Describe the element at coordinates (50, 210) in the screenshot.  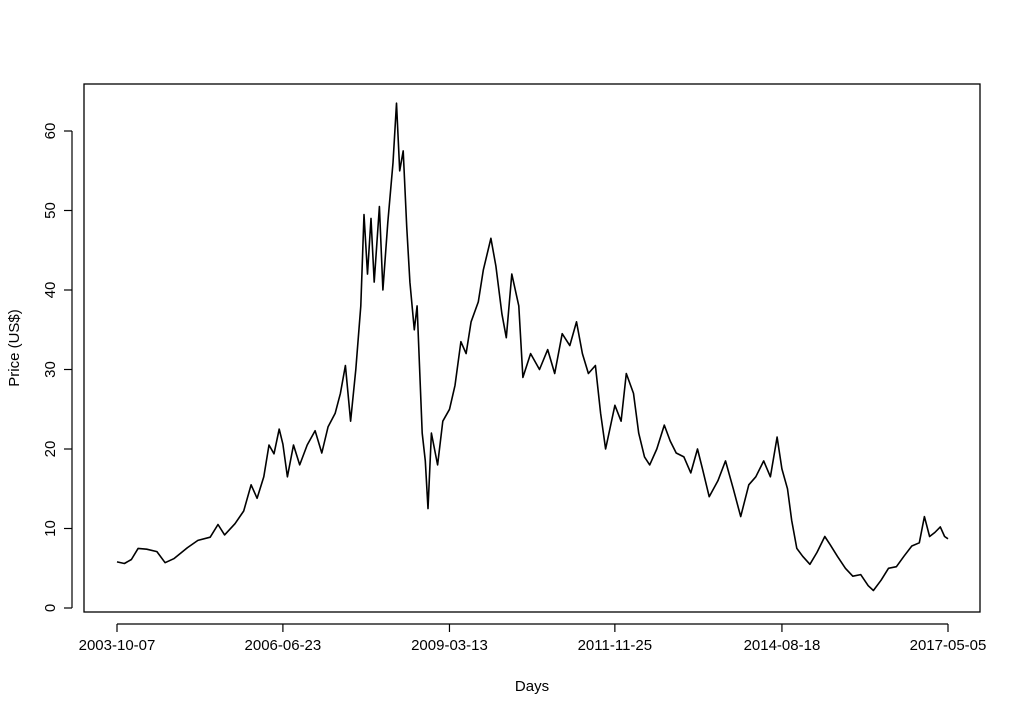
I see `y-tick-label: 50` at that location.